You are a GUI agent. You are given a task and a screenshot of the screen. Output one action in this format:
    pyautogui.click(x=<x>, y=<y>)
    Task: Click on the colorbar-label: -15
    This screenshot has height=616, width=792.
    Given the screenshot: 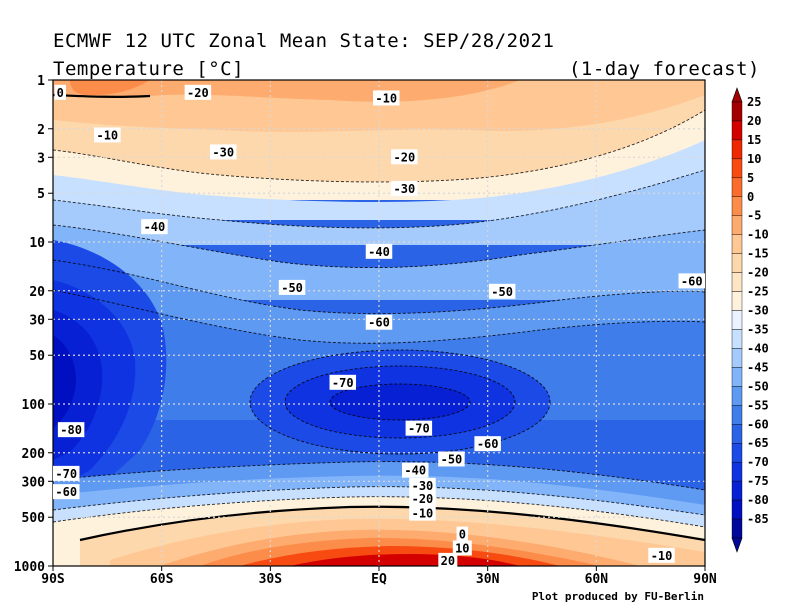 What is the action you would take?
    pyautogui.click(x=758, y=254)
    